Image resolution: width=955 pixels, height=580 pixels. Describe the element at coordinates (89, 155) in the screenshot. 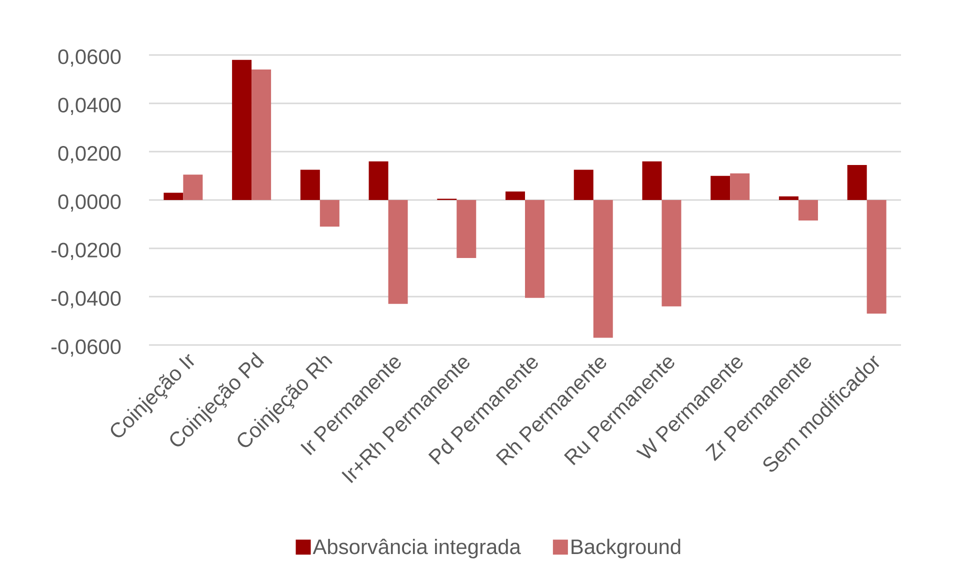

I see `y-tick-label: 0,0200` at that location.